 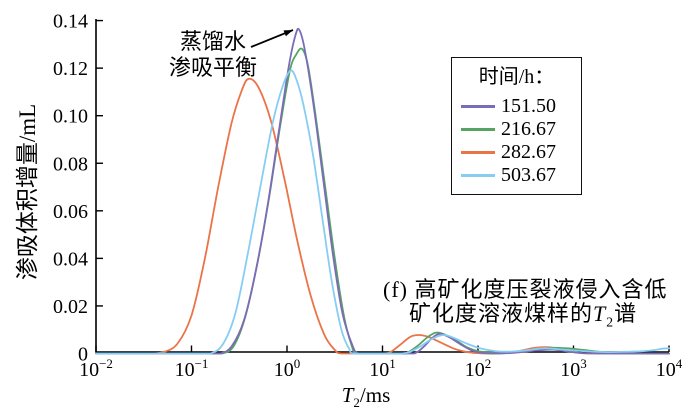 I want to click on legend-item: 282.67, so click(x=516, y=152).